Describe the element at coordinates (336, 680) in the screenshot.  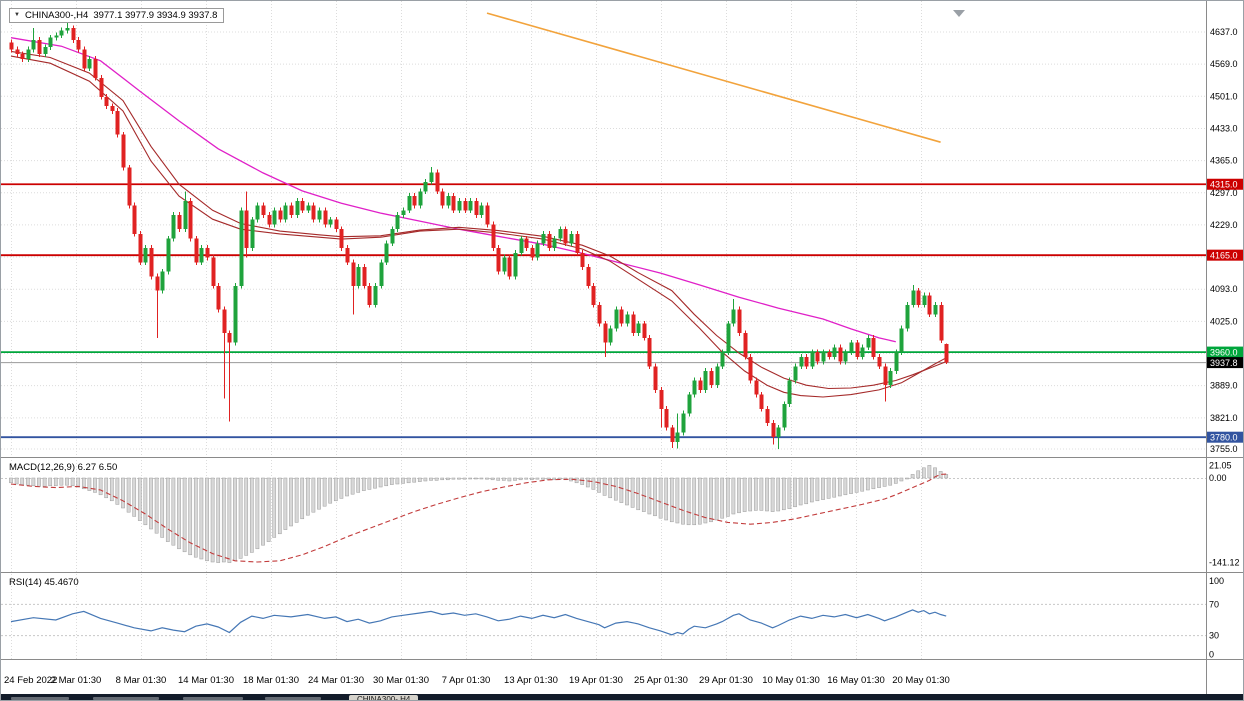
I see `svg-text: 24 Mar 01:30` at that location.